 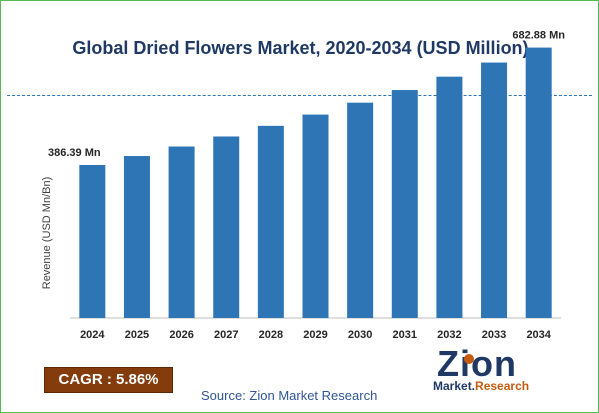 What do you see at coordinates (271, 335) in the screenshot?
I see `x-tick-2028: 2028` at bounding box center [271, 335].